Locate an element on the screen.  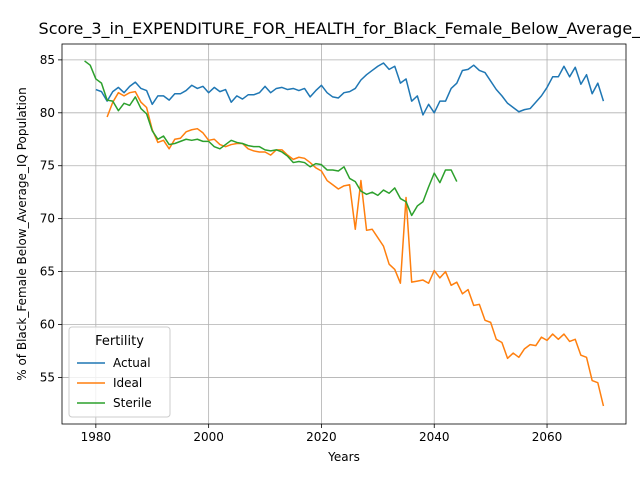
x-tick-label: 2040 is located at coordinates (434, 437).